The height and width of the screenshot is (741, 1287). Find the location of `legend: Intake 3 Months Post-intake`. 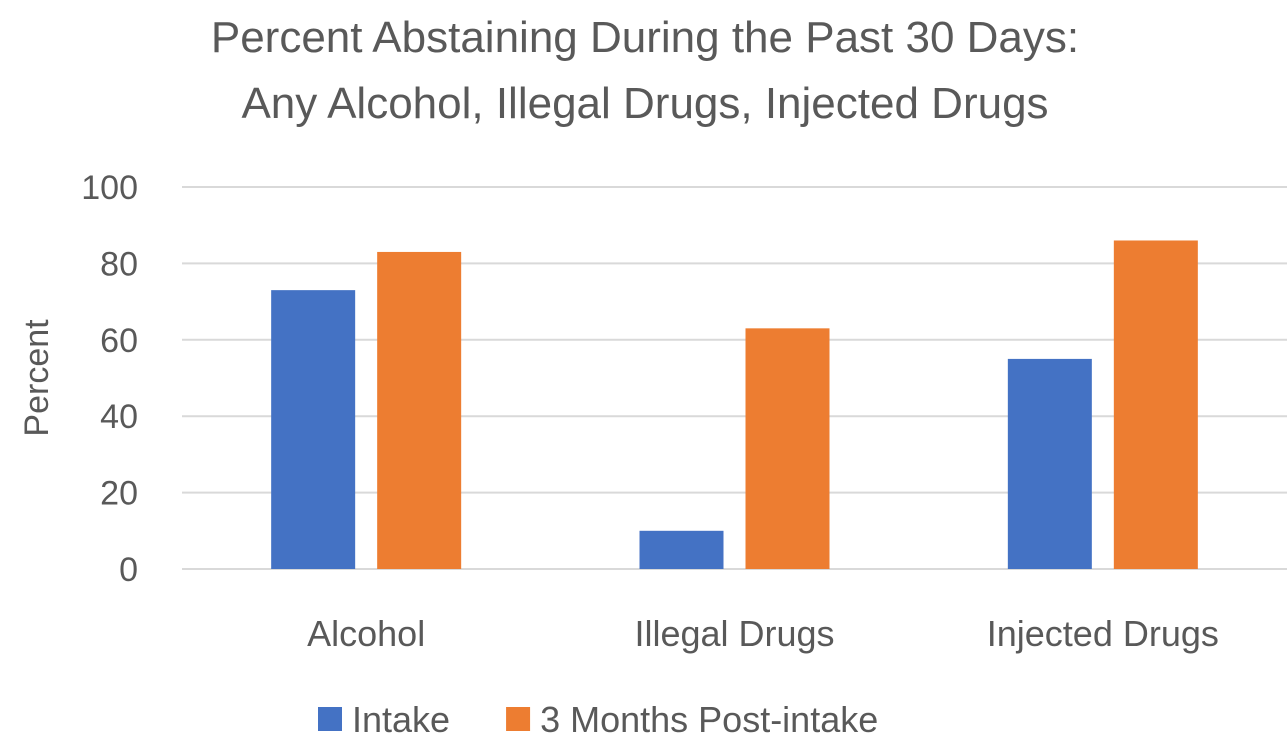

legend: Intake 3 Months Post-intake is located at coordinates (598, 719).